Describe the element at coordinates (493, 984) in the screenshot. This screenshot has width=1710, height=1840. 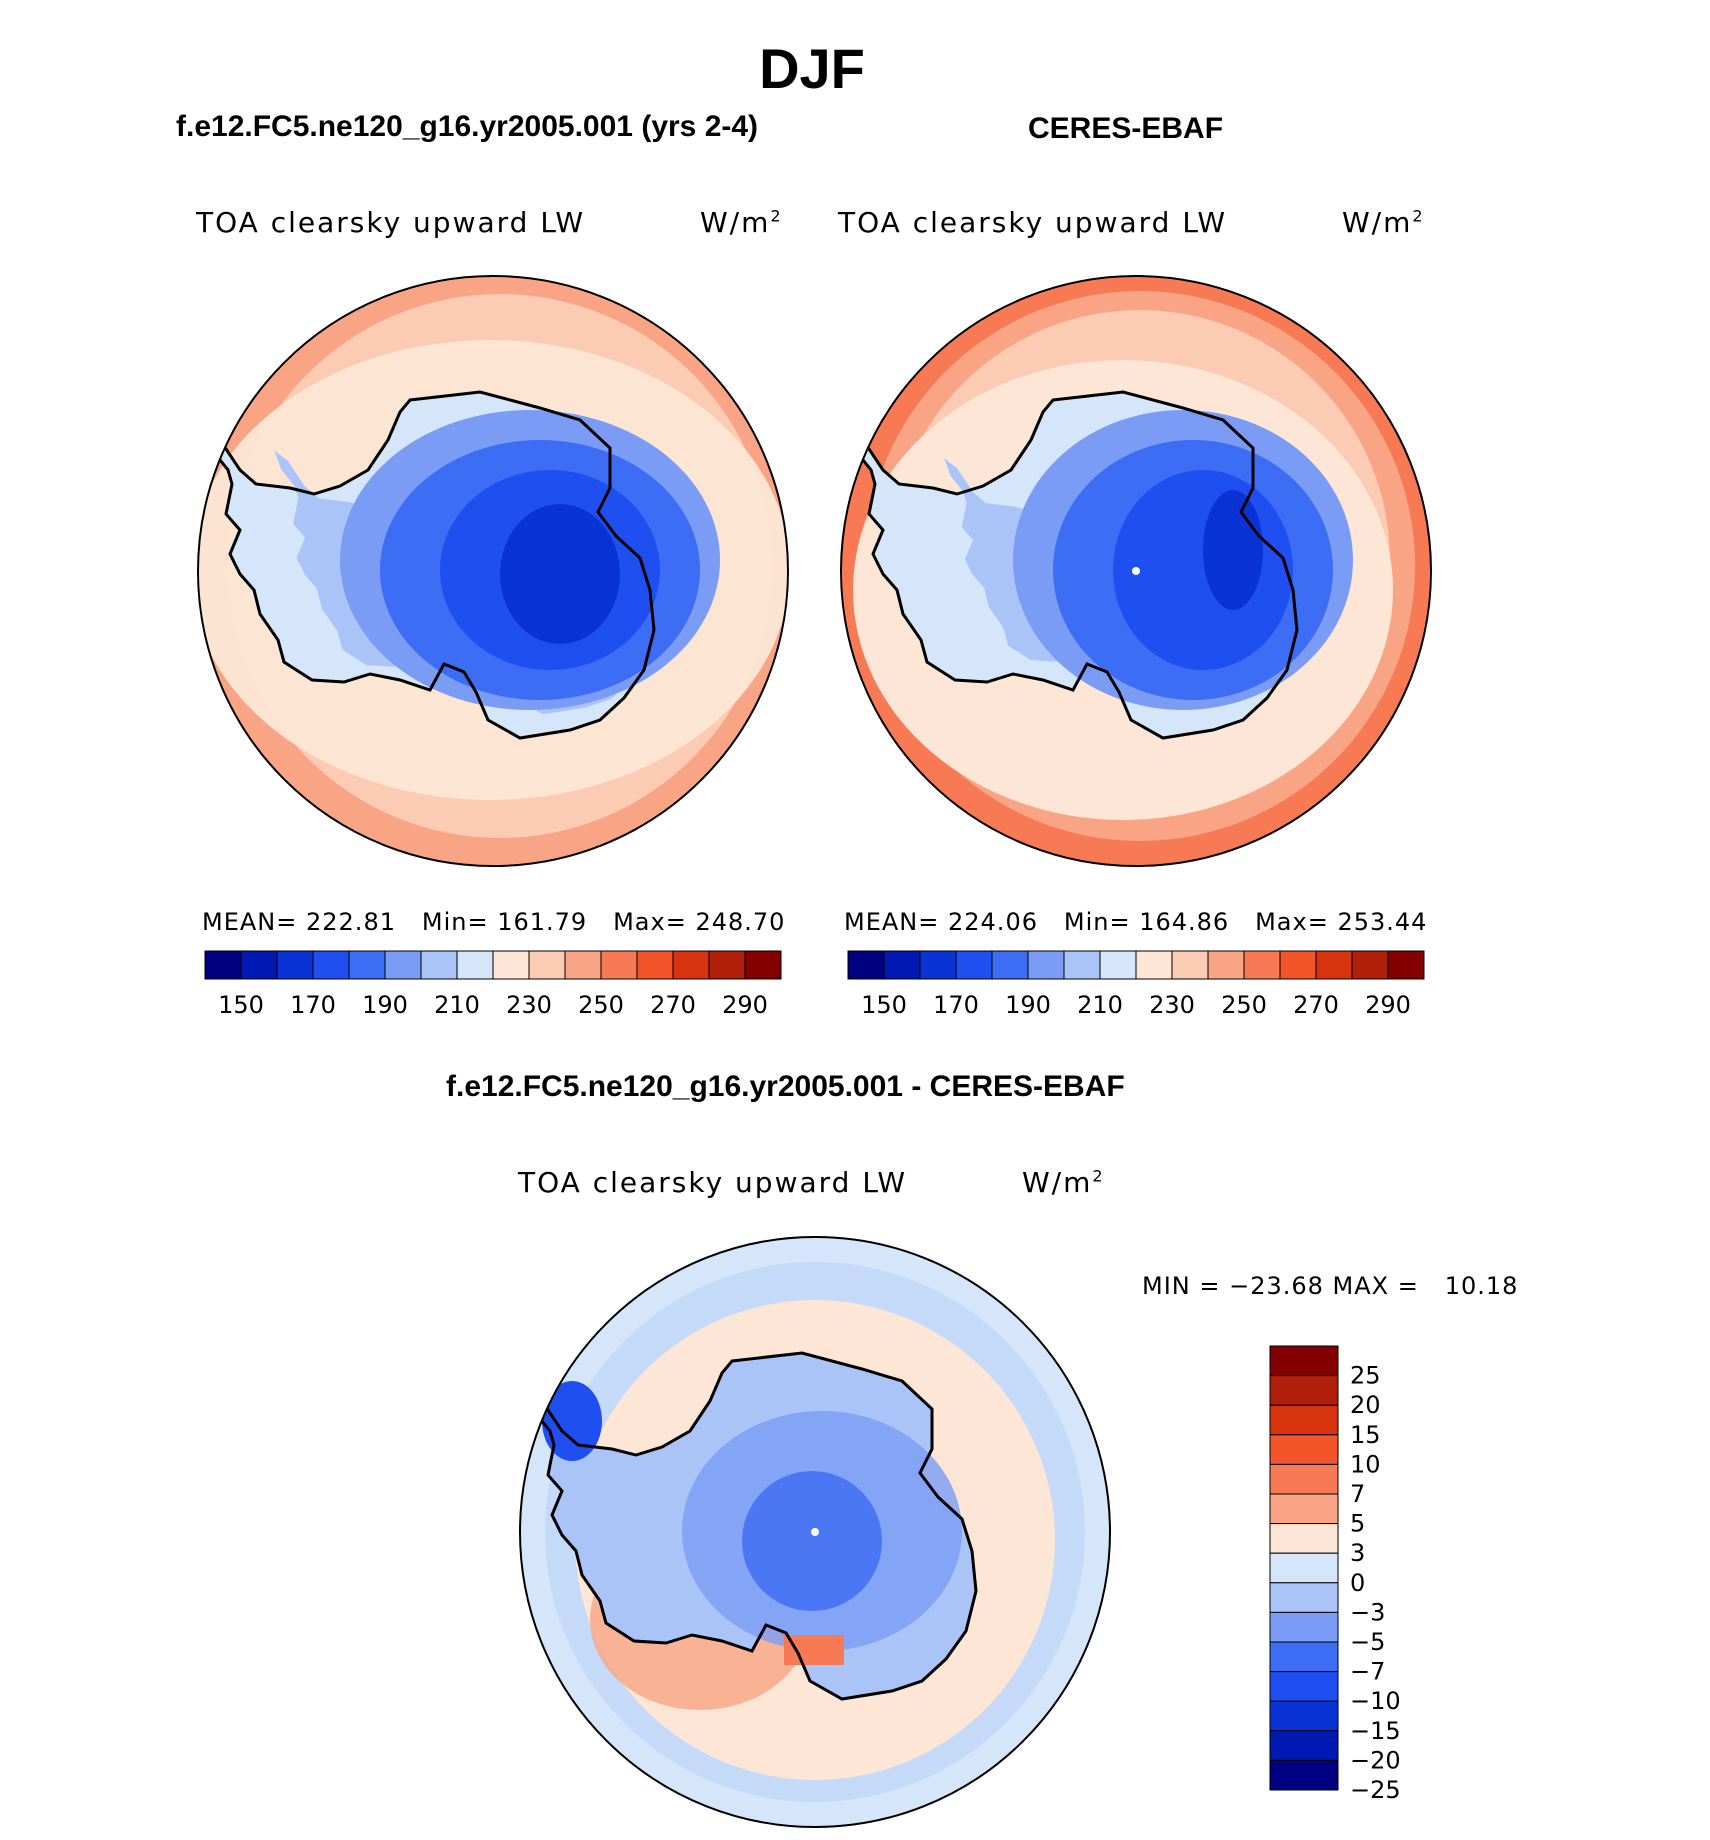
I see `colorbar-model: 150 170 190 210 230 250 270 290` at that location.